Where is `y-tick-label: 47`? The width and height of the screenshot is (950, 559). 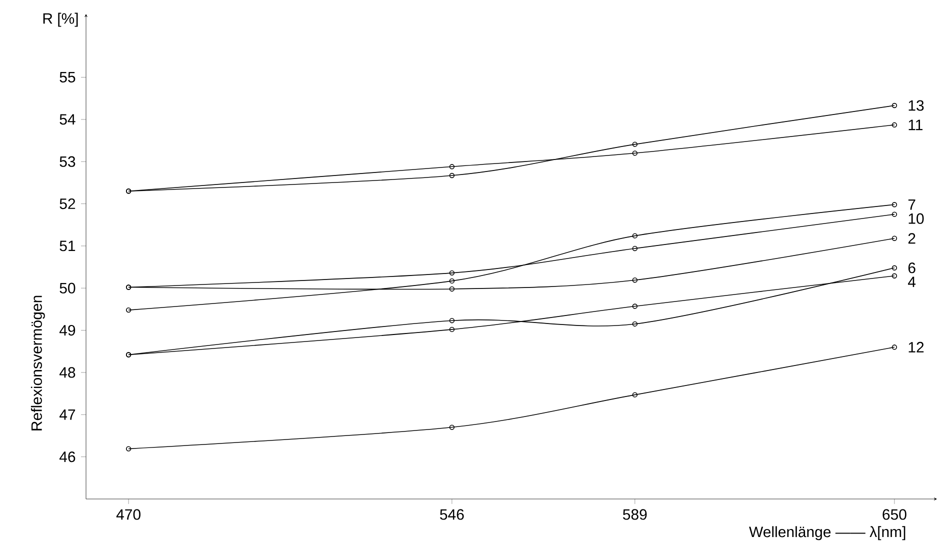 y-tick-label: 47 is located at coordinates (67, 414).